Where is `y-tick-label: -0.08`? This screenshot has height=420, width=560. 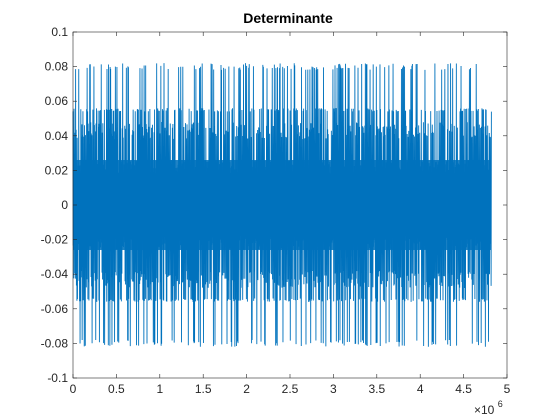 y-tick-label: -0.08 is located at coordinates (55, 343).